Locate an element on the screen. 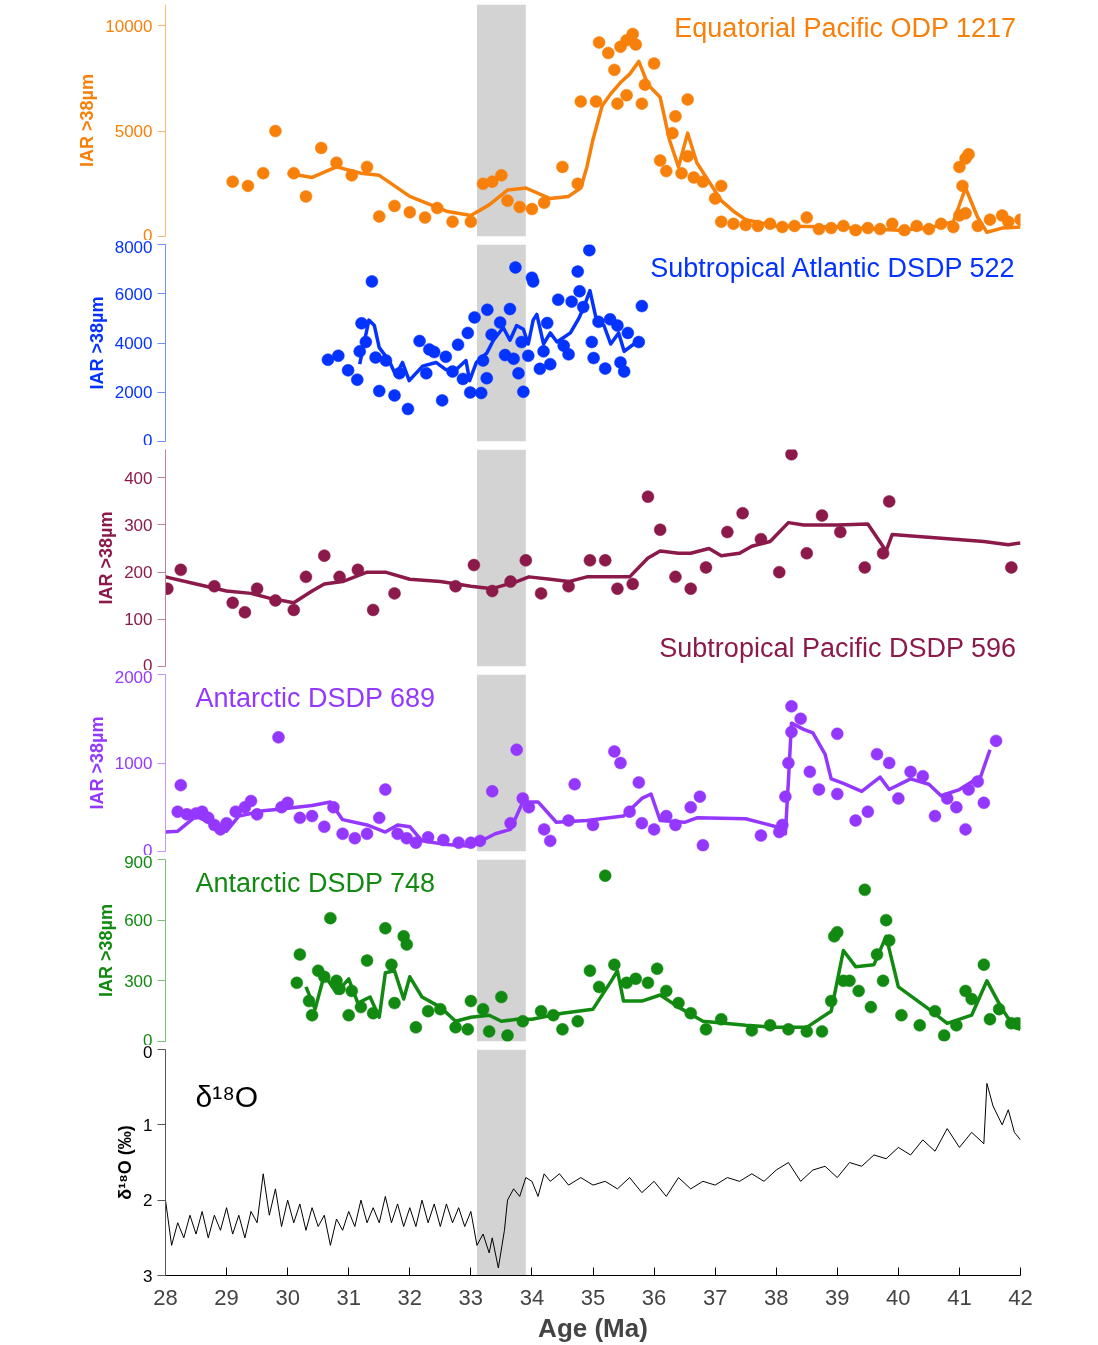 The image size is (1098, 1345). y-tick-label: 400 is located at coordinates (138, 478).